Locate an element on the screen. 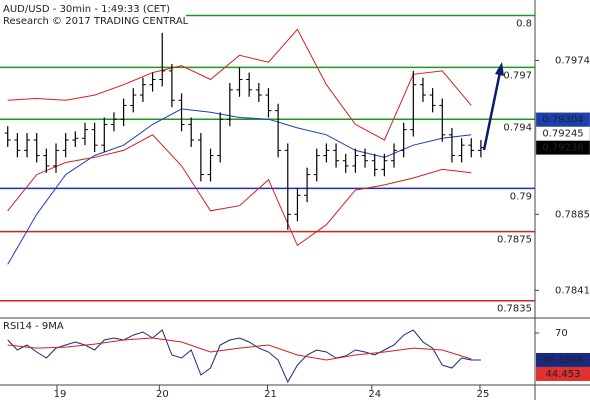 This screenshot has width=590, height=400. rsi-badge-label: 44.453 is located at coordinates (563, 374).